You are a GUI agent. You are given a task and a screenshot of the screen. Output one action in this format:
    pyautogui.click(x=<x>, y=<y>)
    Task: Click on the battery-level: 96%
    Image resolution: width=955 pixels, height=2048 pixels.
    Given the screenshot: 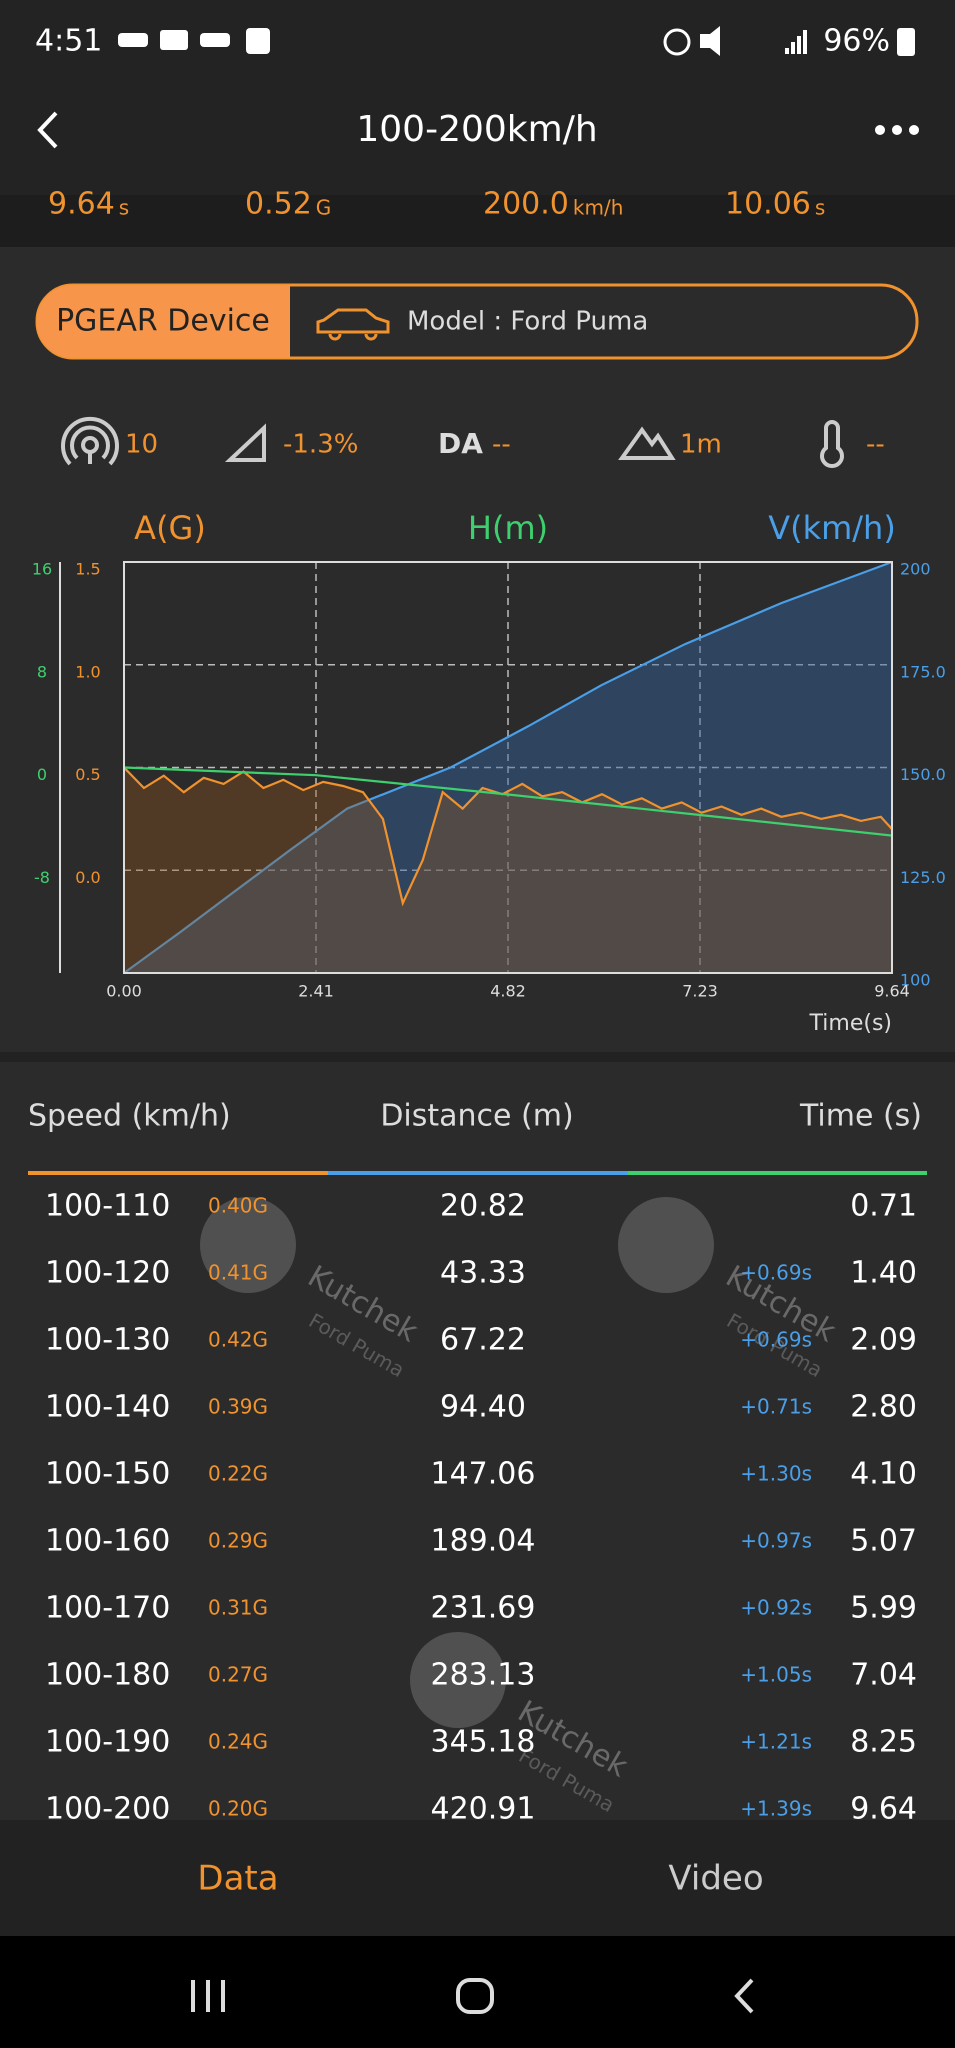 What is the action you would take?
    pyautogui.click(x=856, y=41)
    